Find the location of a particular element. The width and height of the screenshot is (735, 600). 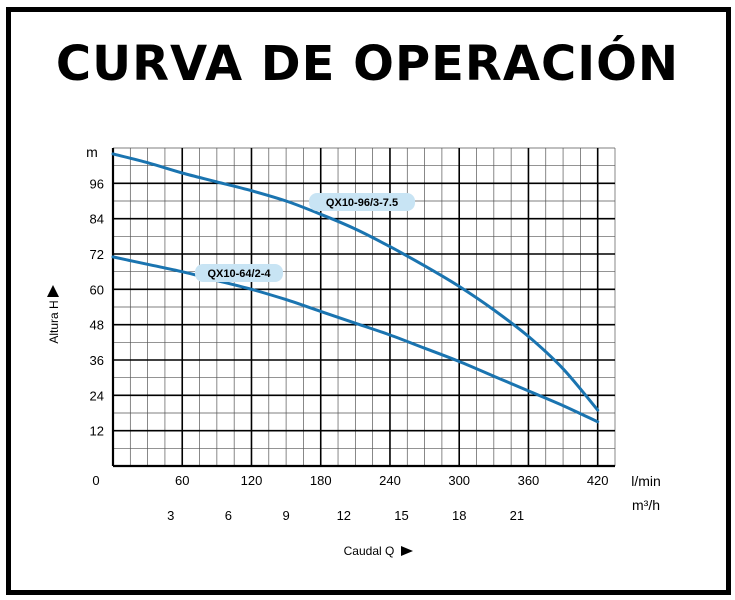

x-tick-label-m3h: 15 is located at coordinates (401, 515).